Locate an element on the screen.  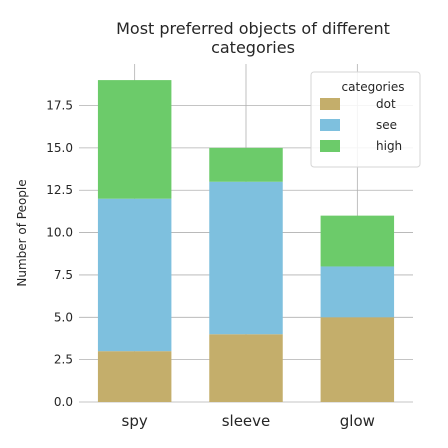
y-axis-label: Number of People is located at coordinates (22, 232).